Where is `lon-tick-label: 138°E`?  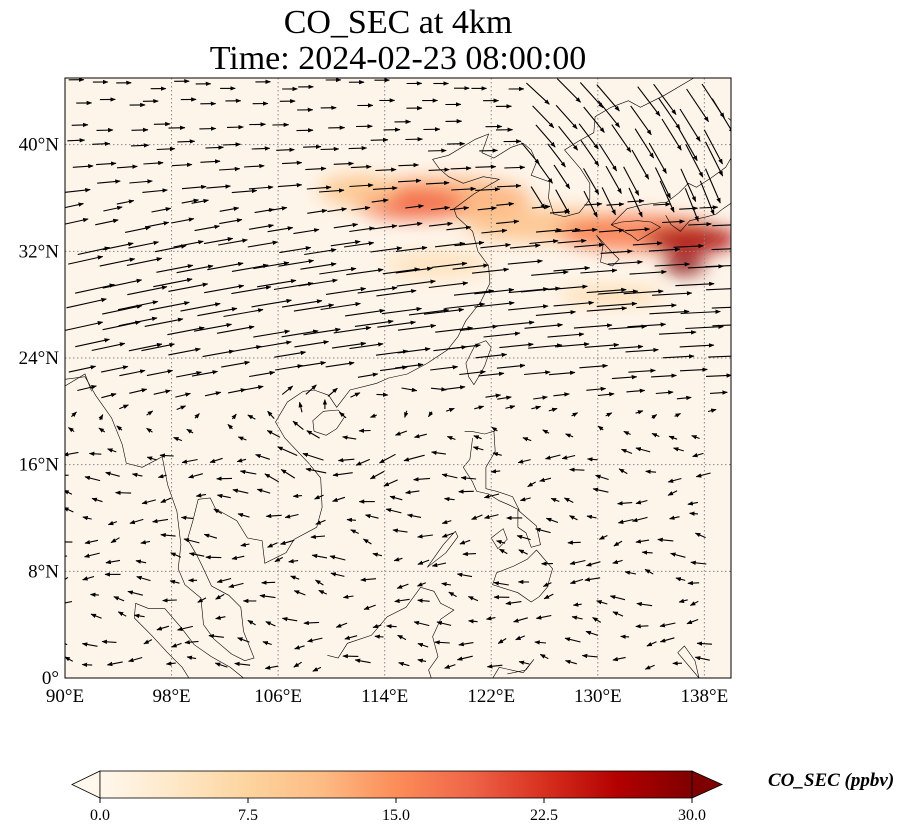
lon-tick-label: 138°E is located at coordinates (705, 696).